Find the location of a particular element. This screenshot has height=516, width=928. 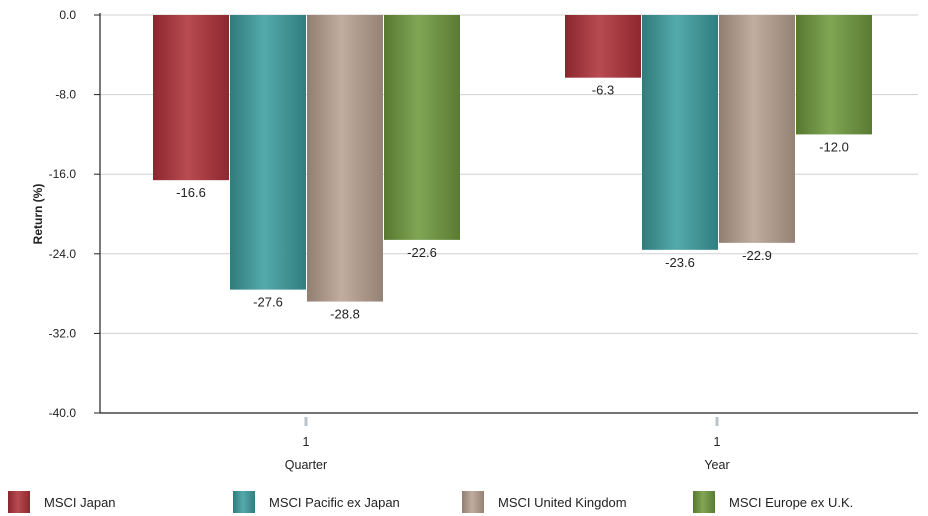

data-label: -6.3 is located at coordinates (603, 90).